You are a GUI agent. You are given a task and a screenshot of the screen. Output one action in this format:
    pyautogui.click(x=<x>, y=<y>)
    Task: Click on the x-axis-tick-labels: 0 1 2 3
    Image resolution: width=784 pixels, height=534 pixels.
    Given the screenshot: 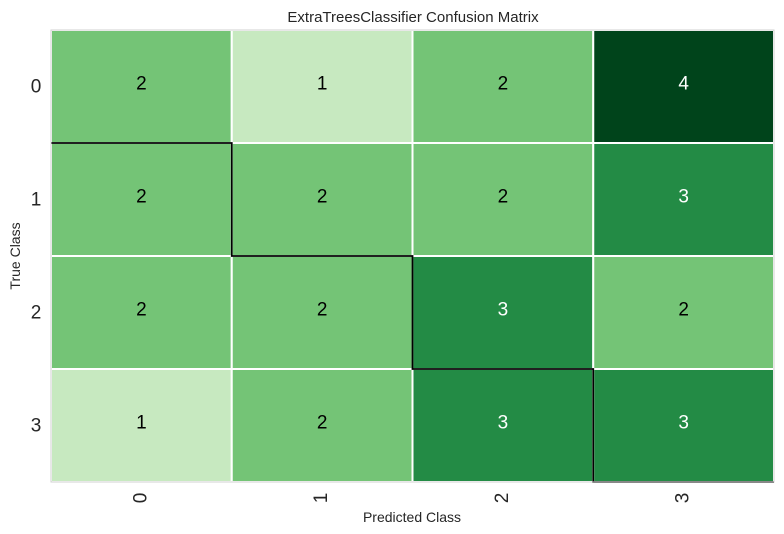 What is the action you would take?
    pyautogui.click(x=411, y=498)
    